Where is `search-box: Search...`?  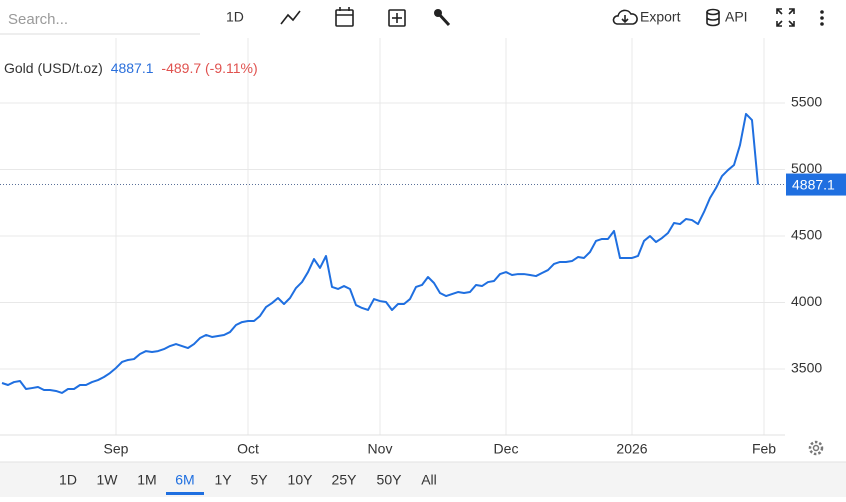 search-box: Search... is located at coordinates (38, 19).